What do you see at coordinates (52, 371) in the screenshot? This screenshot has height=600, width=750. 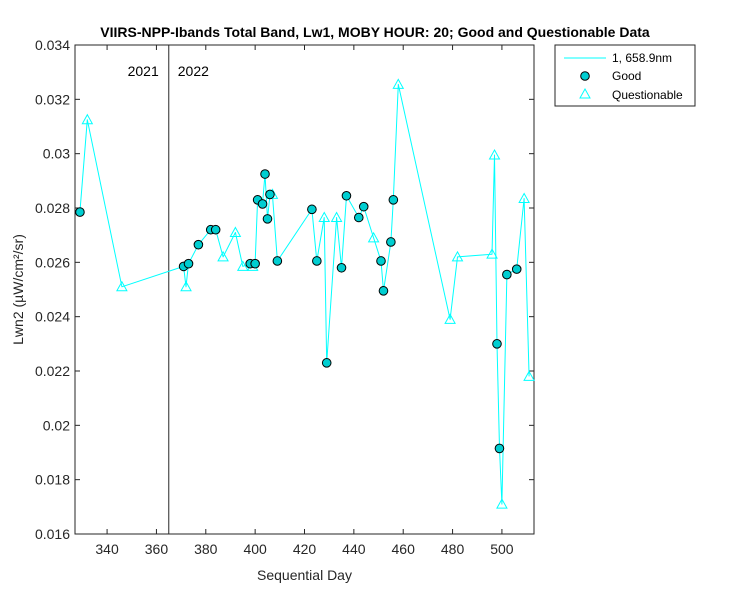 I see `y-tick-label: 0.022` at bounding box center [52, 371].